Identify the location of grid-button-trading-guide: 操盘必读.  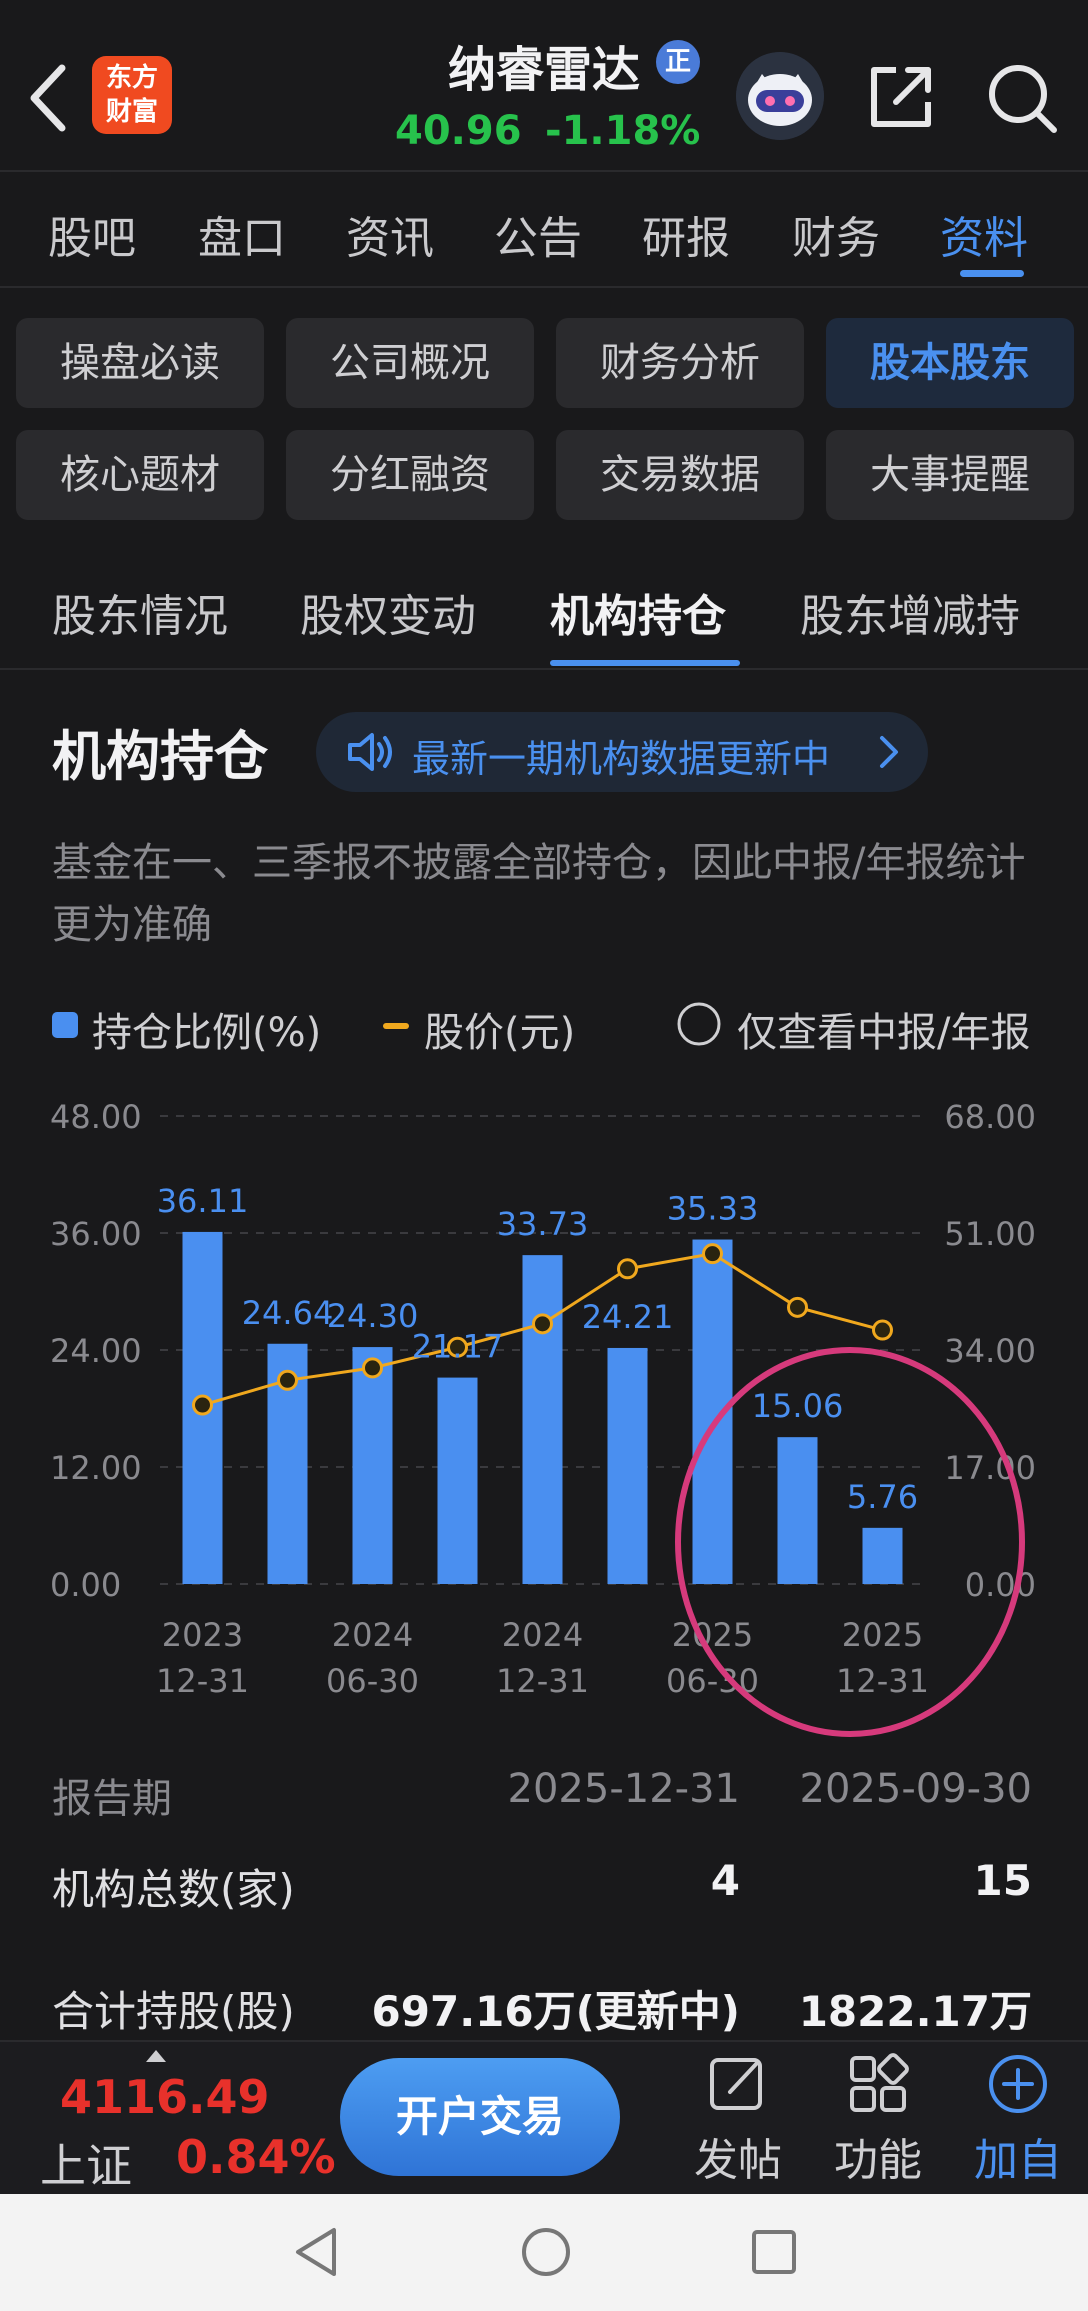
(140, 363).